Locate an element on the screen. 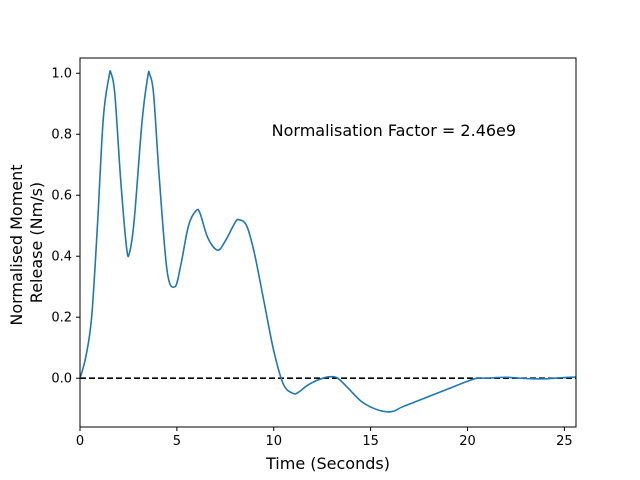 The height and width of the screenshot is (480, 640). y-tick-label: 0.0 is located at coordinates (61, 379).